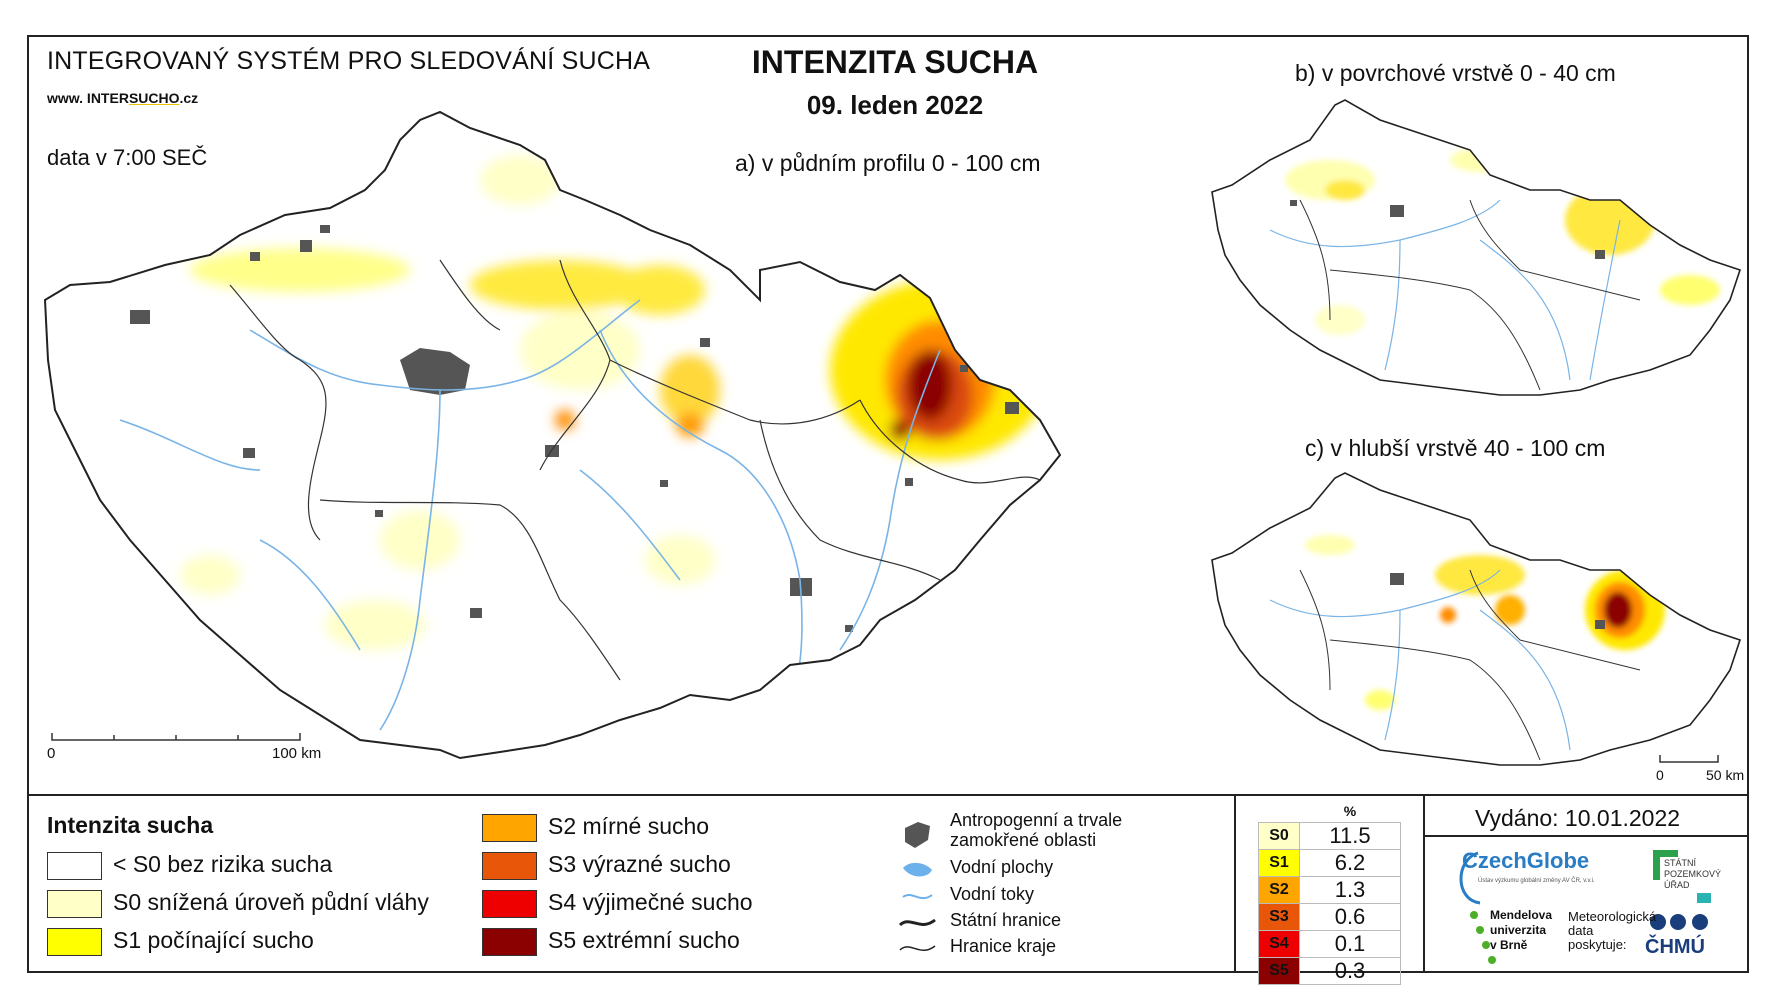 The image size is (1772, 1003). Describe the element at coordinates (1003, 946) in the screenshot. I see `region-border-label: Hranice kraje` at that location.